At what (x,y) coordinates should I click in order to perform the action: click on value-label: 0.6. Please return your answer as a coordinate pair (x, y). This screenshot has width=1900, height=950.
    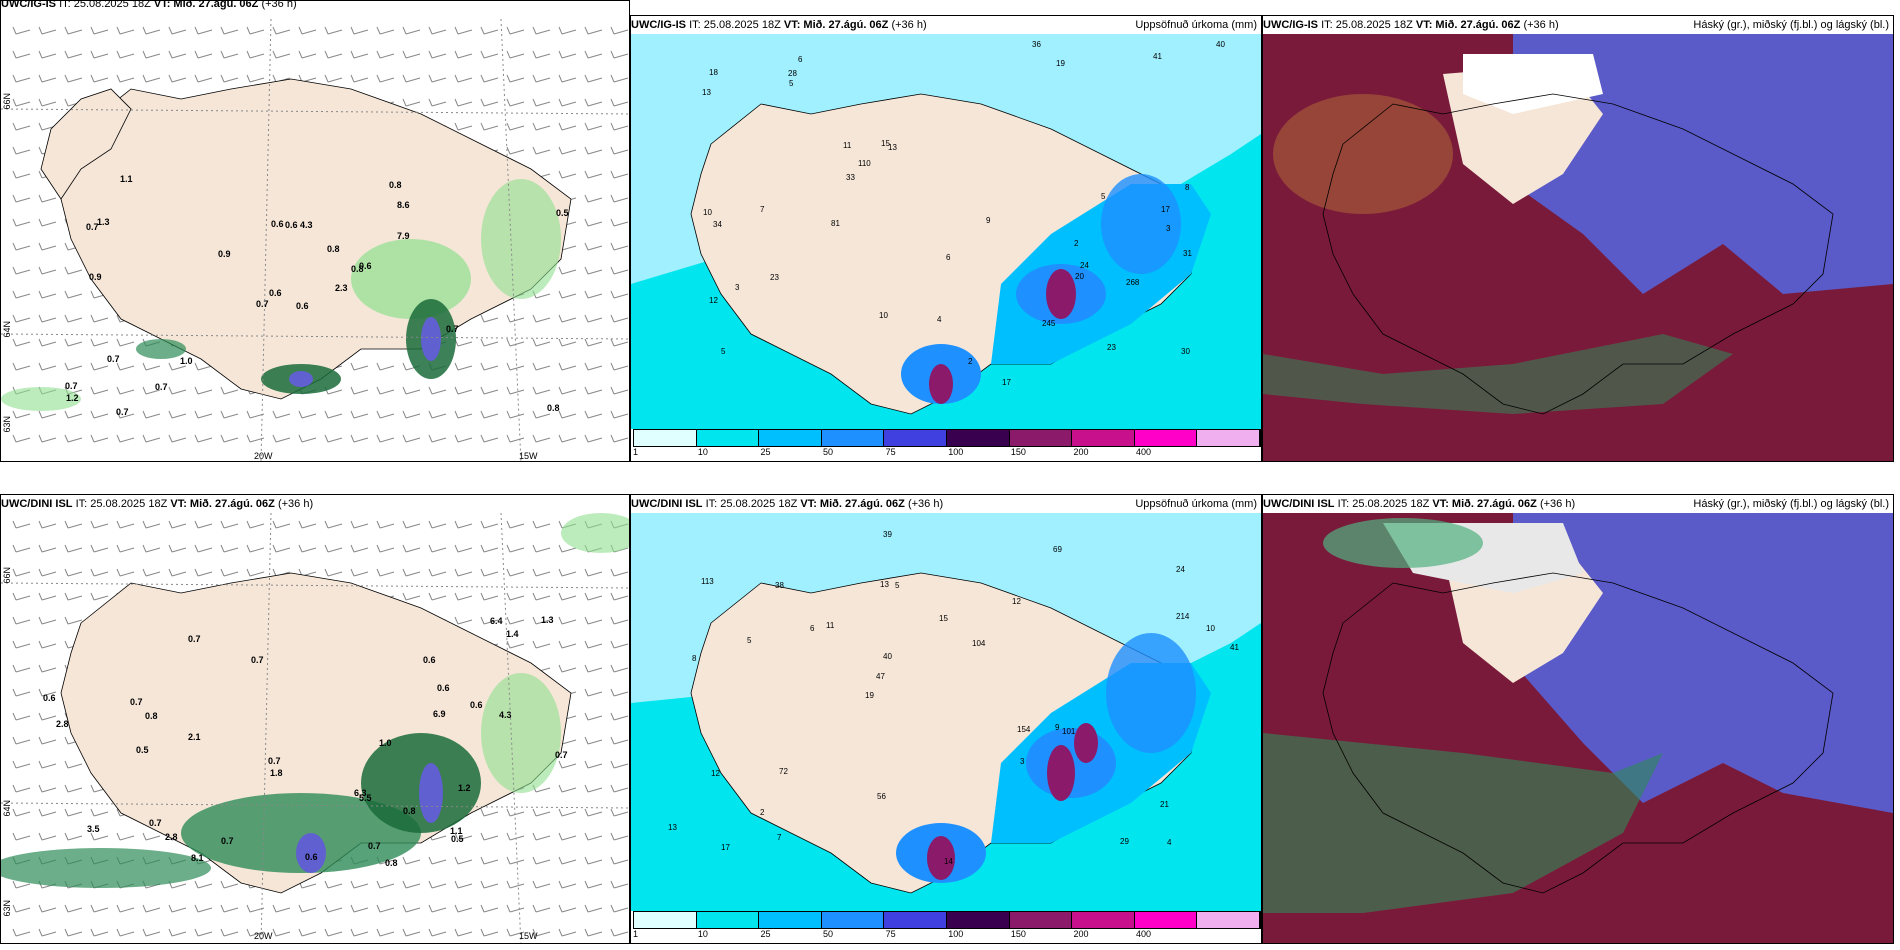
    Looking at the image, I should click on (443, 688).